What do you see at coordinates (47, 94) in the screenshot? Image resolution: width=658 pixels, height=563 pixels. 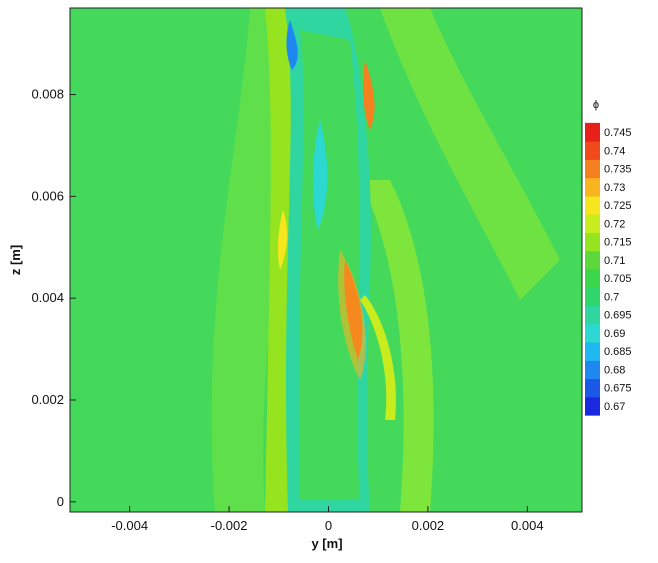 I see `y-tick-label: 0.008` at bounding box center [47, 94].